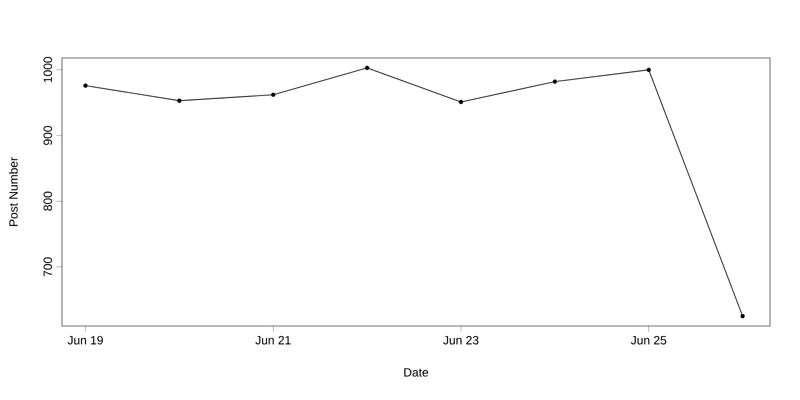 The image size is (800, 400). I want to click on x-tick-label: Jun 25, so click(648, 340).